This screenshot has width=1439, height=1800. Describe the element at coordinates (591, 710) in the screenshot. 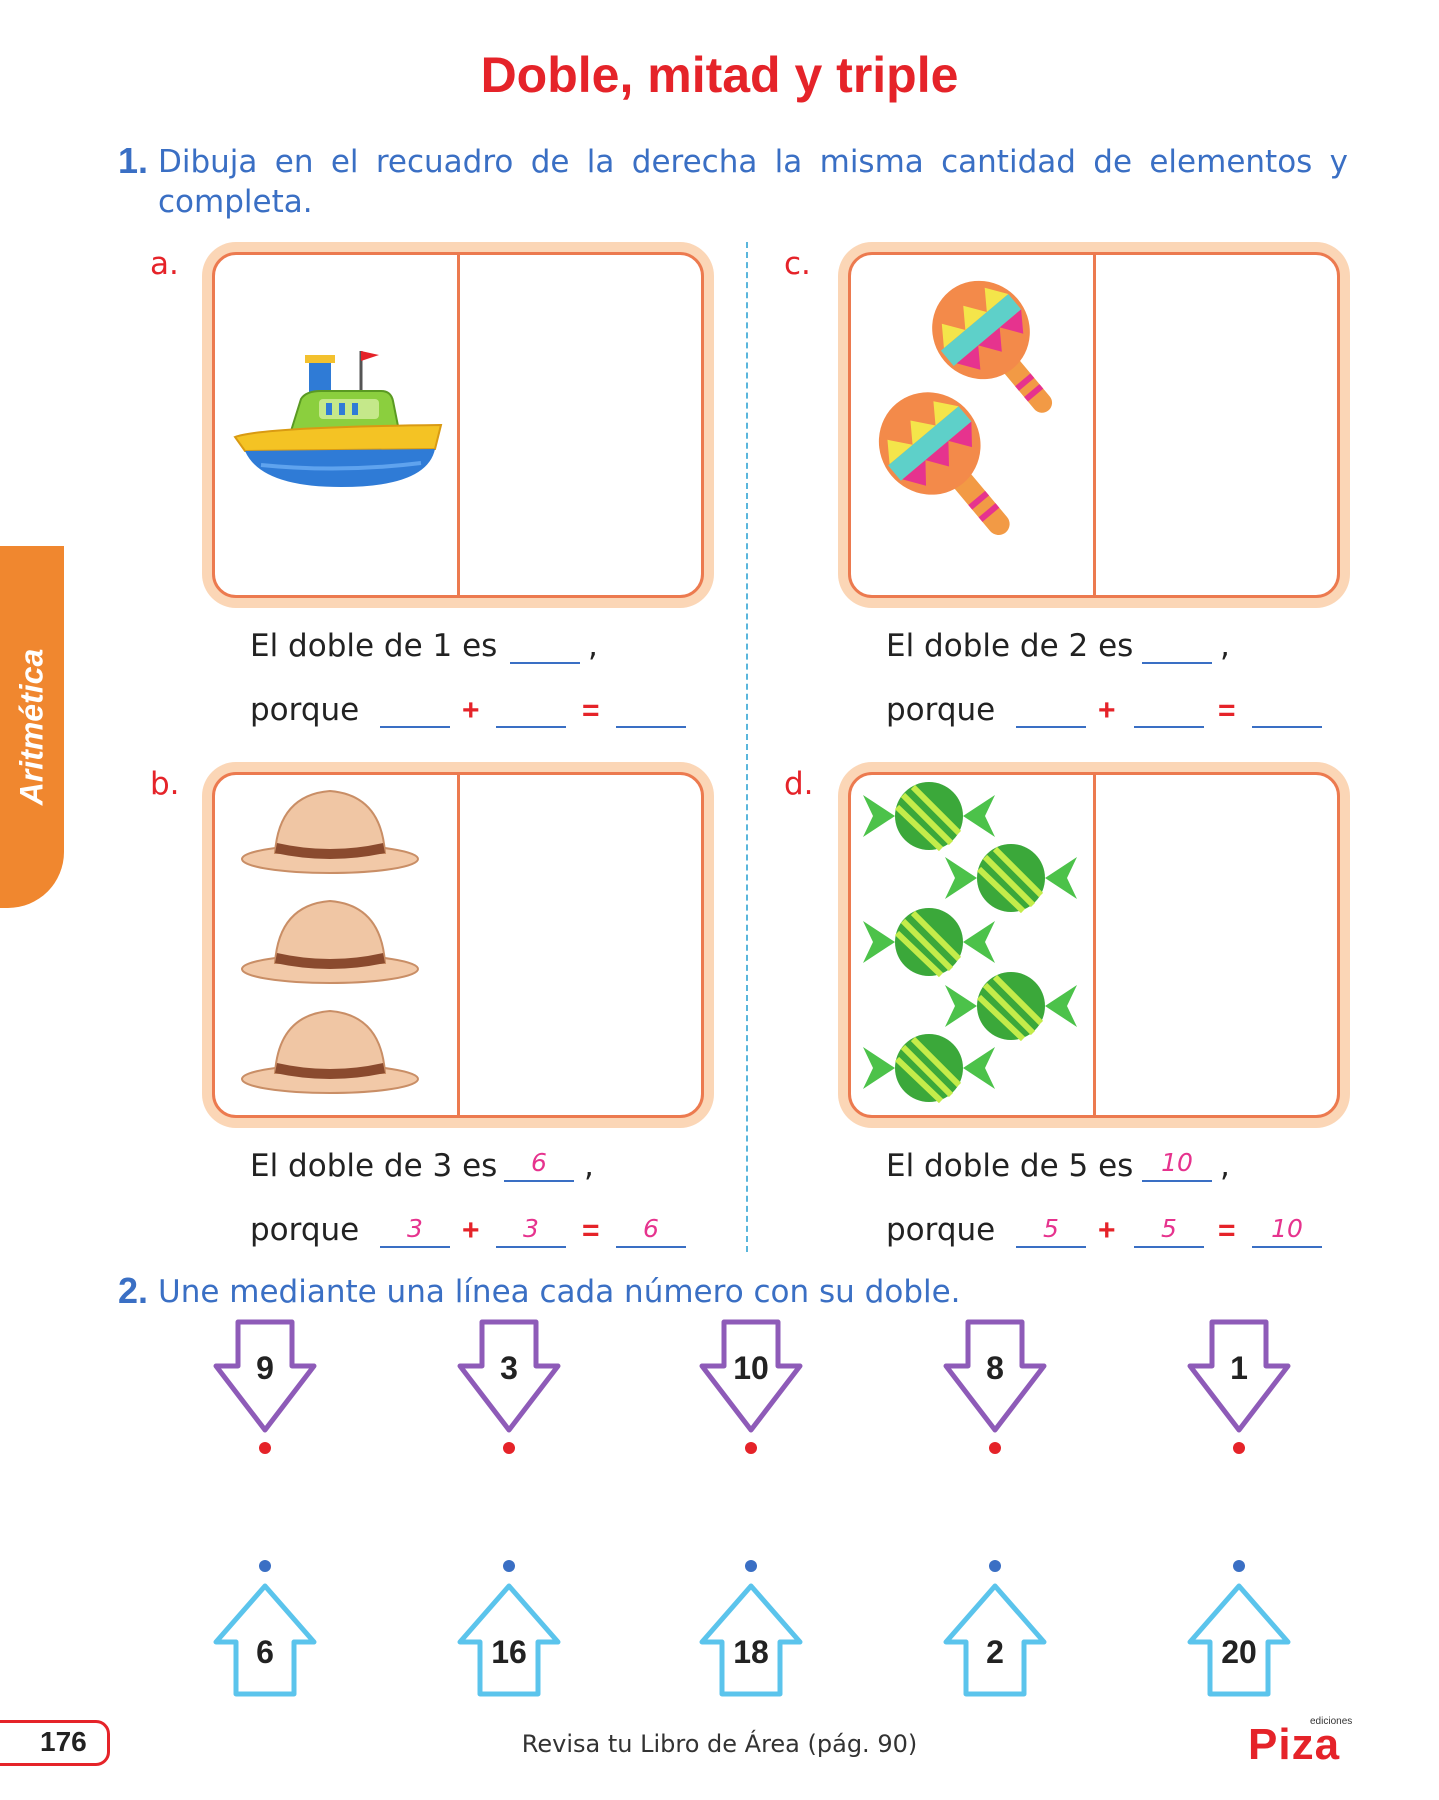

I see `item-a-equals: =` at that location.